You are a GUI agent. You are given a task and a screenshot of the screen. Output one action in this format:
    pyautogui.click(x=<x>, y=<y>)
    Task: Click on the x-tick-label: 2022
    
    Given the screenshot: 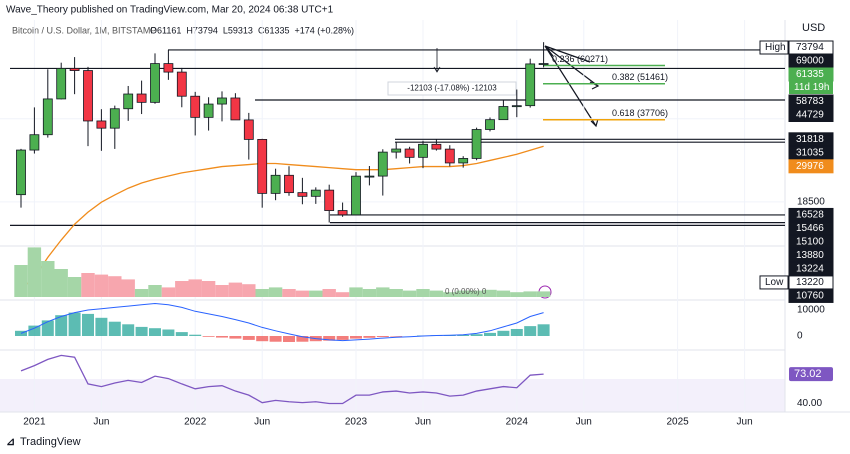 What is the action you would take?
    pyautogui.click(x=195, y=422)
    